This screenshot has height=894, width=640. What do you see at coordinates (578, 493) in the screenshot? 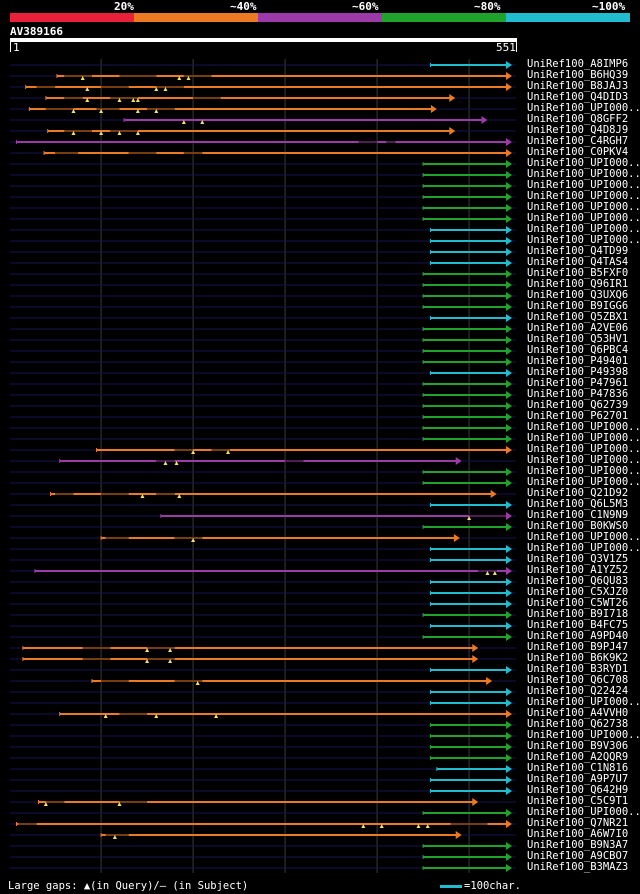
I see `hit-label: UniRef100_Q21D92` at bounding box center [578, 493].